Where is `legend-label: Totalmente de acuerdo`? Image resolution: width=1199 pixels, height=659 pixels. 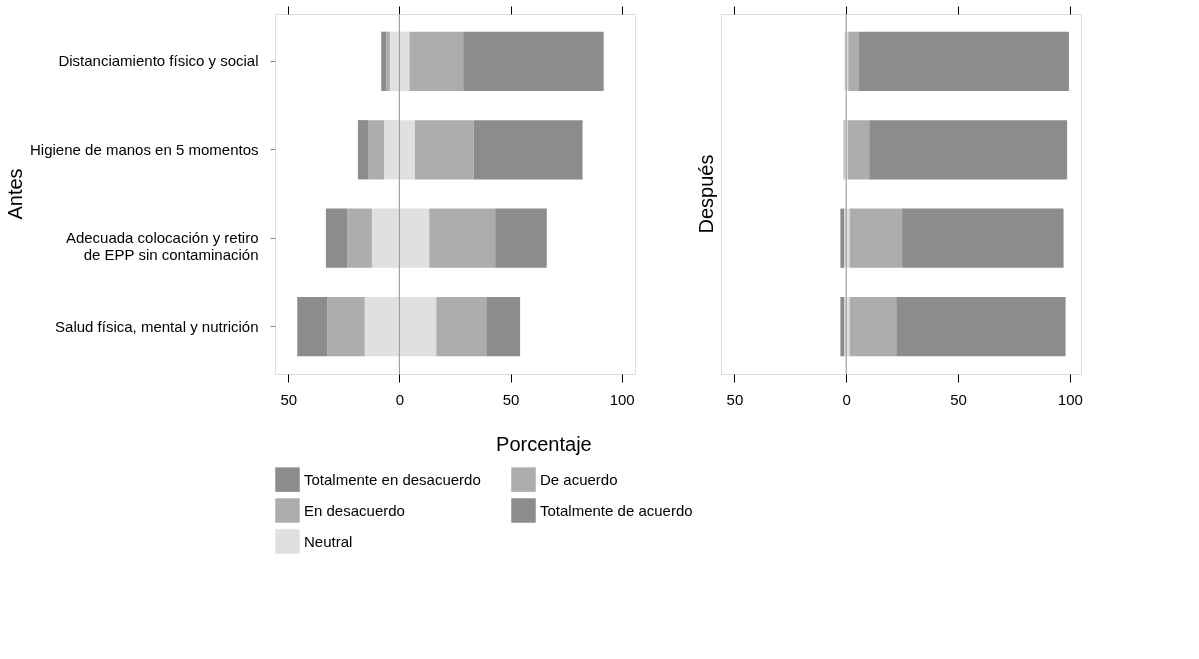 legend-label: Totalmente de acuerdo is located at coordinates (616, 510).